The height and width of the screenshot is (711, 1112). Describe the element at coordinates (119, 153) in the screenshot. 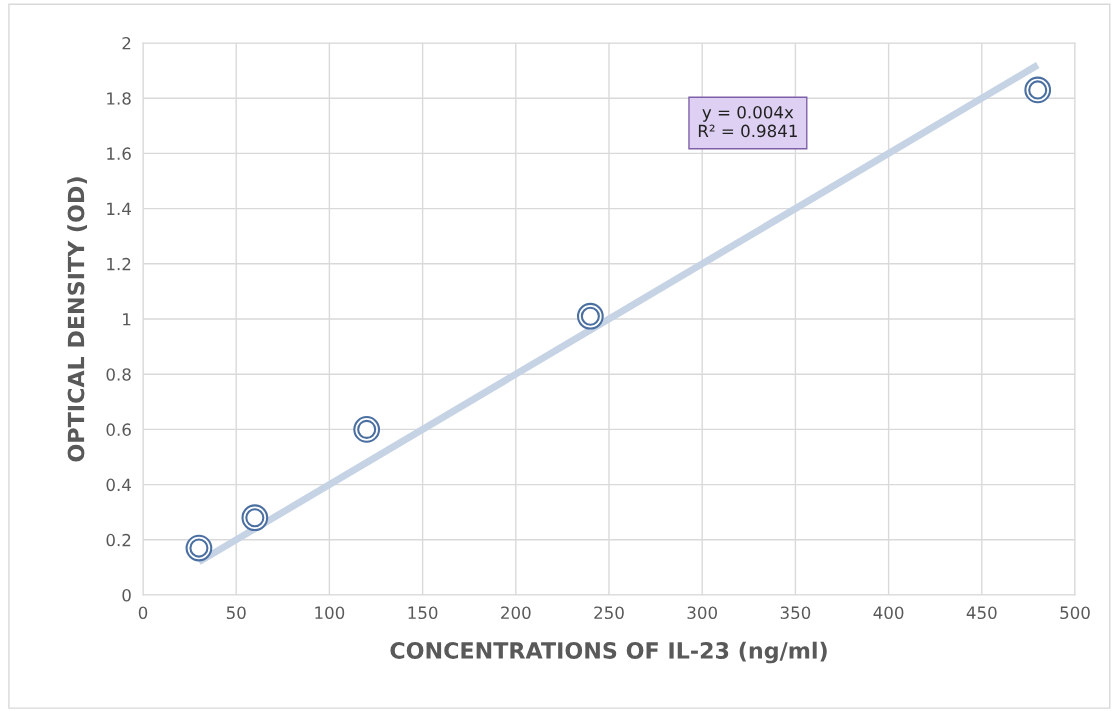

I see `y-tick-label: 1.6` at that location.